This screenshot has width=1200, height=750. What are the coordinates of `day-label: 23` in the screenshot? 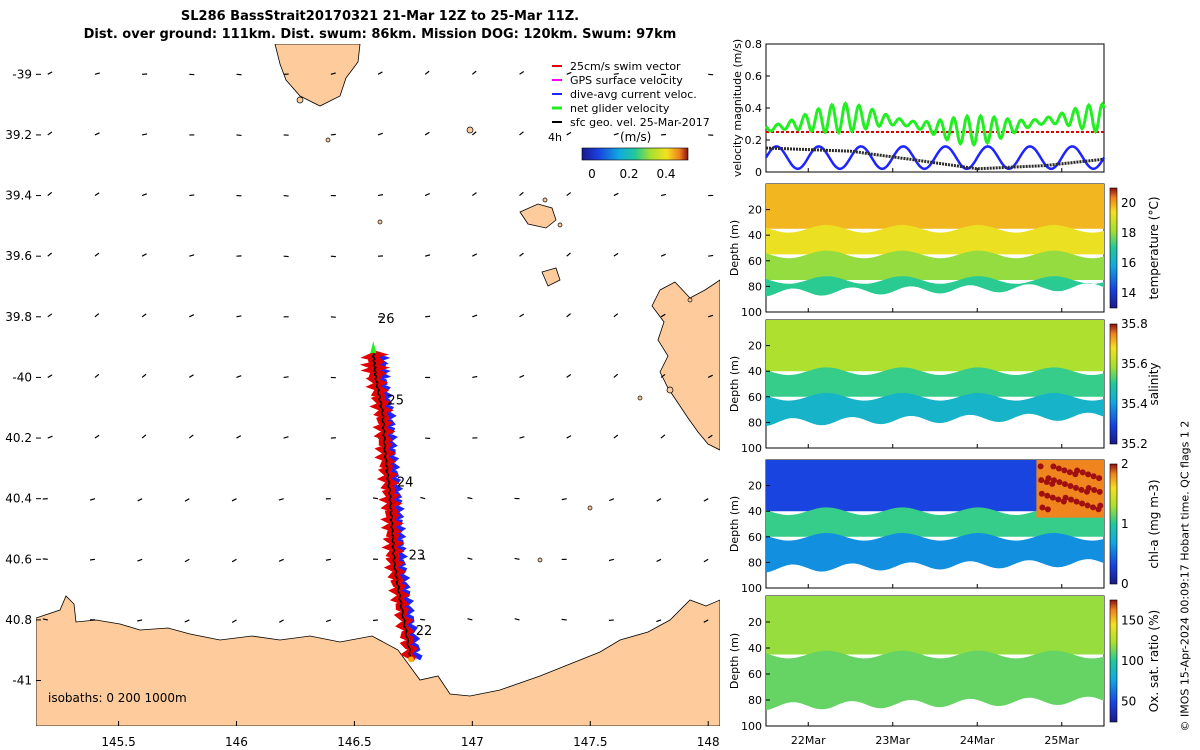 It's located at (417, 555).